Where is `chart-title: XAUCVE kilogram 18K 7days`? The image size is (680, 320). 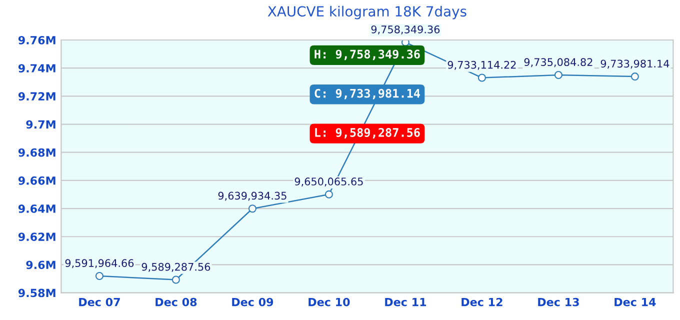
chart-title: XAUCVE kilogram 18K 7days is located at coordinates (367, 13).